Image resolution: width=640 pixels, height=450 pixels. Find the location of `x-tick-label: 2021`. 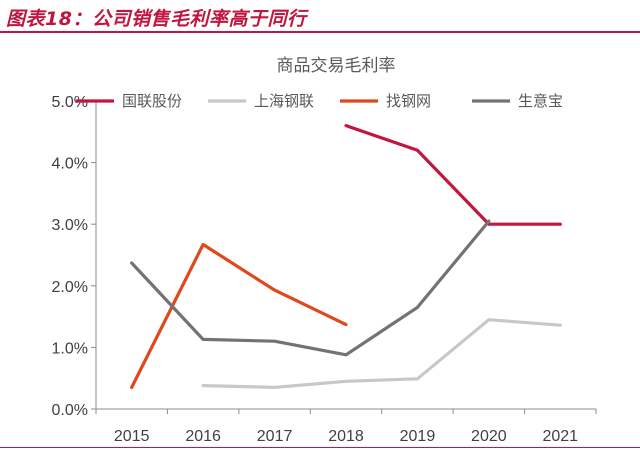

x-tick-label: 2021 is located at coordinates (560, 436).